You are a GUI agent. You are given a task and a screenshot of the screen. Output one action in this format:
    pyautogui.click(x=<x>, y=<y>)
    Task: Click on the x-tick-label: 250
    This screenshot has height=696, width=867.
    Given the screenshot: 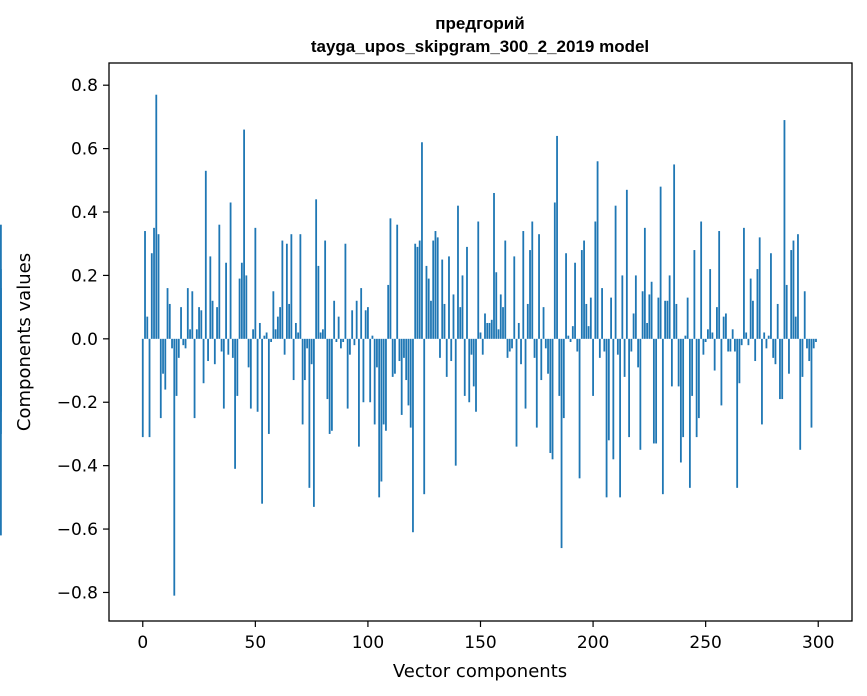 What is the action you would take?
    pyautogui.click(x=705, y=643)
    